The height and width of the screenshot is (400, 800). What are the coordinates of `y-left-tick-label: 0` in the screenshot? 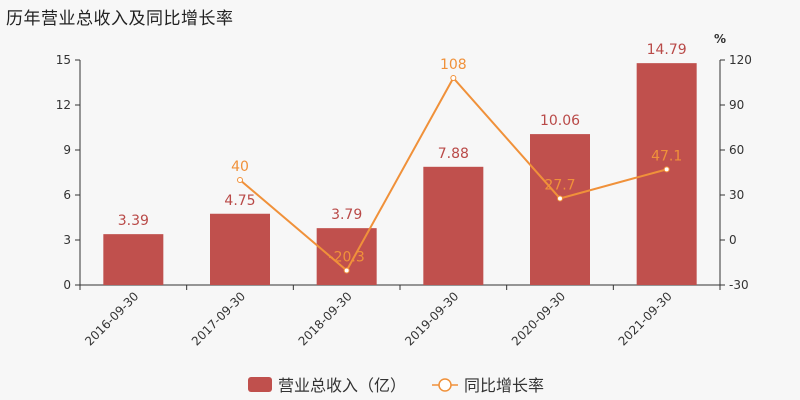 It's located at (67, 285).